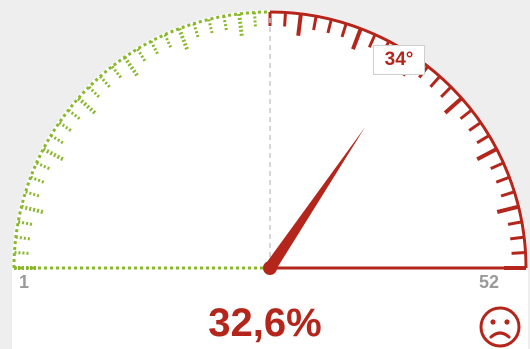 This screenshot has height=349, width=530. Describe the element at coordinates (500, 327) in the screenshot. I see `sad-face-icon` at that location.